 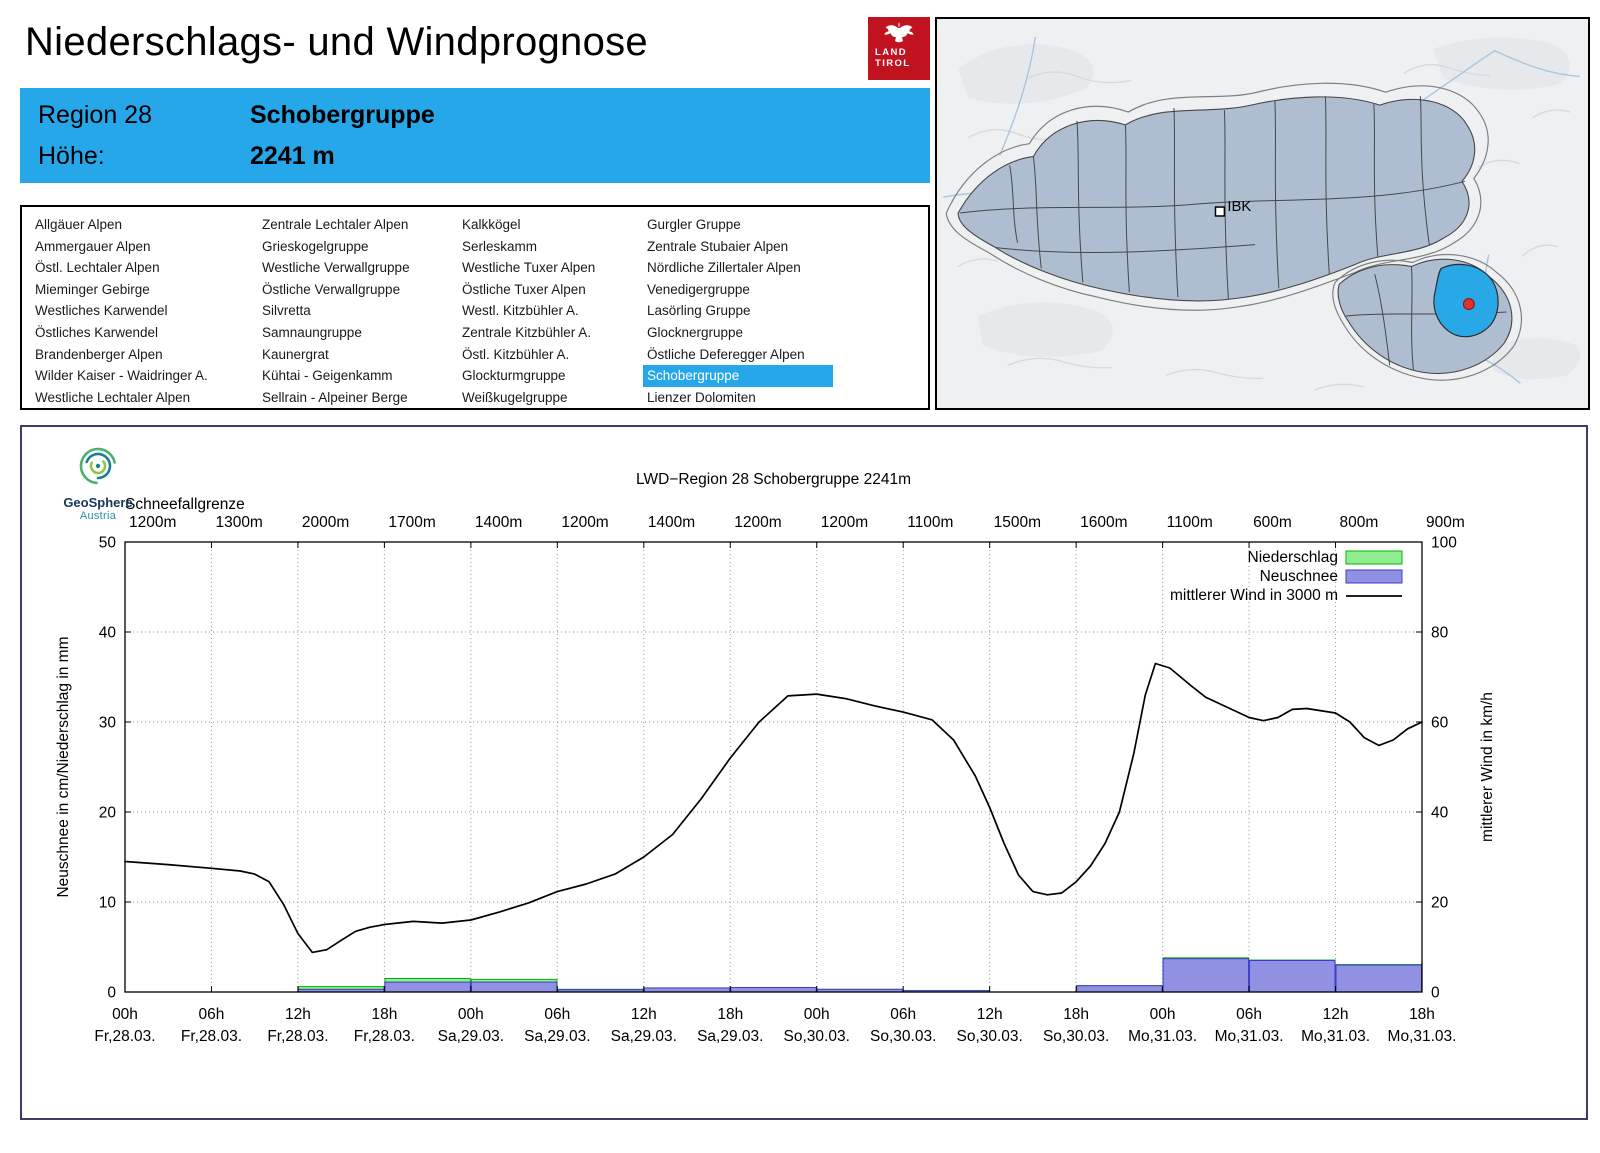 What do you see at coordinates (185, 504) in the screenshot?
I see `snowline-label: Schneefallgrenze` at bounding box center [185, 504].